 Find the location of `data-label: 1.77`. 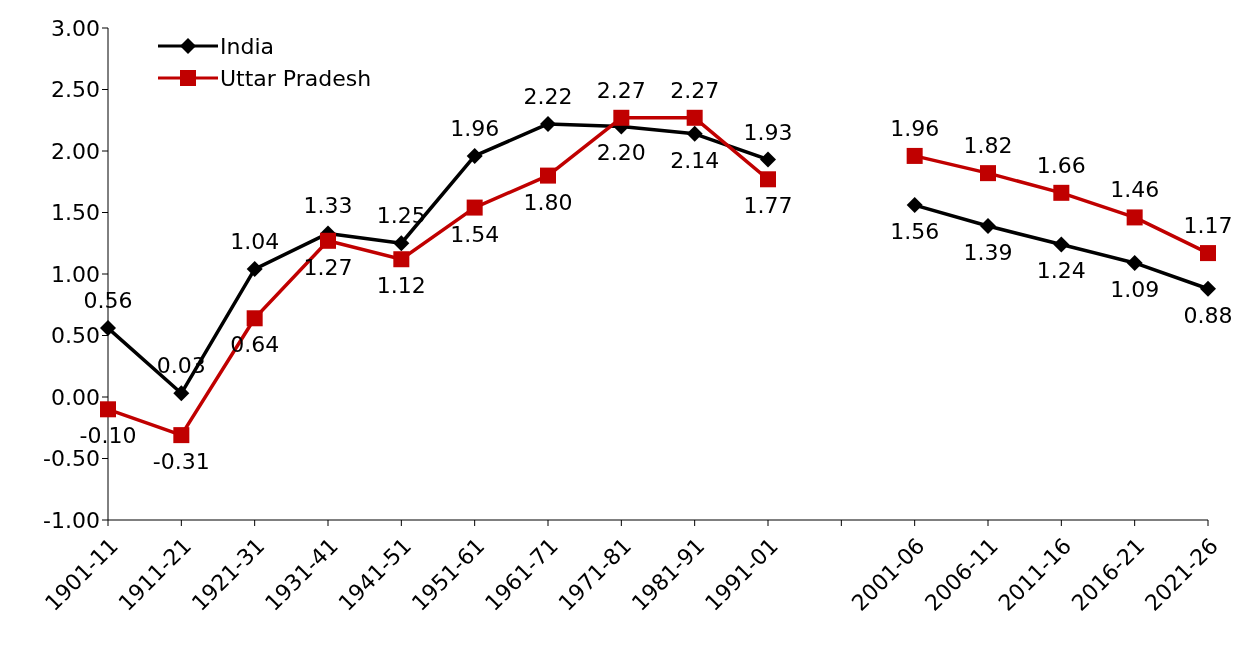

data-label: 1.77 is located at coordinates (768, 206).